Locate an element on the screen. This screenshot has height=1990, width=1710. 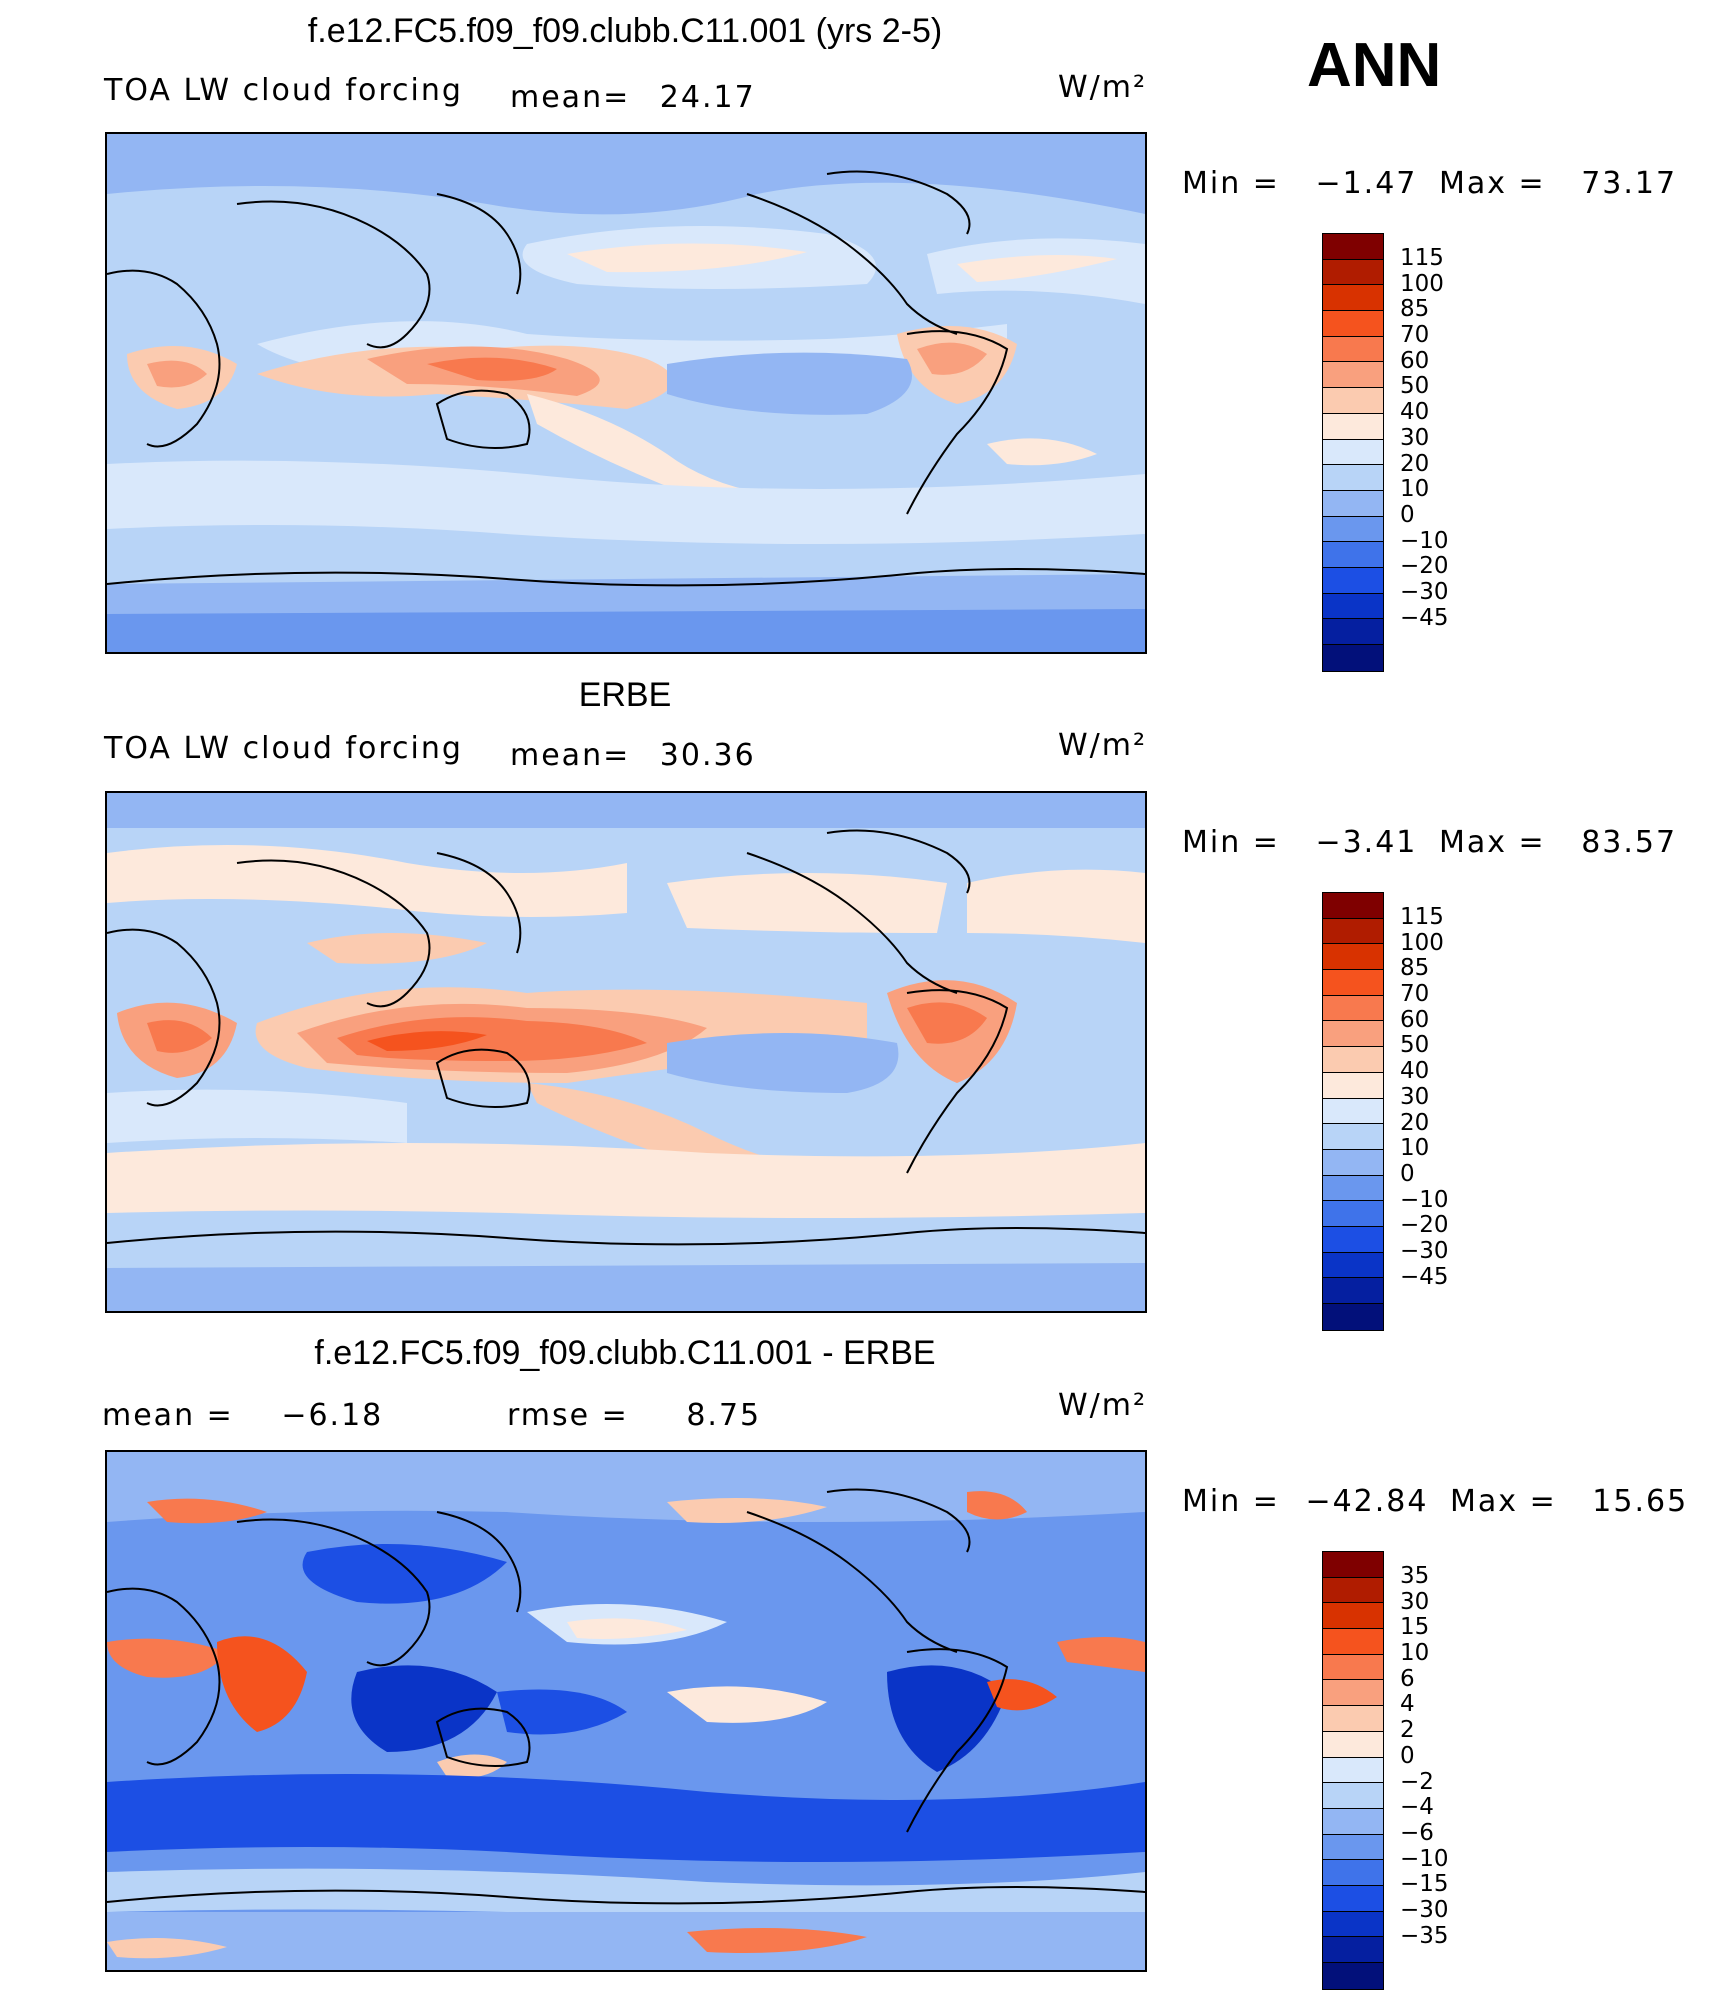
panel-2-min-label: Min = is located at coordinates (1231, 842).